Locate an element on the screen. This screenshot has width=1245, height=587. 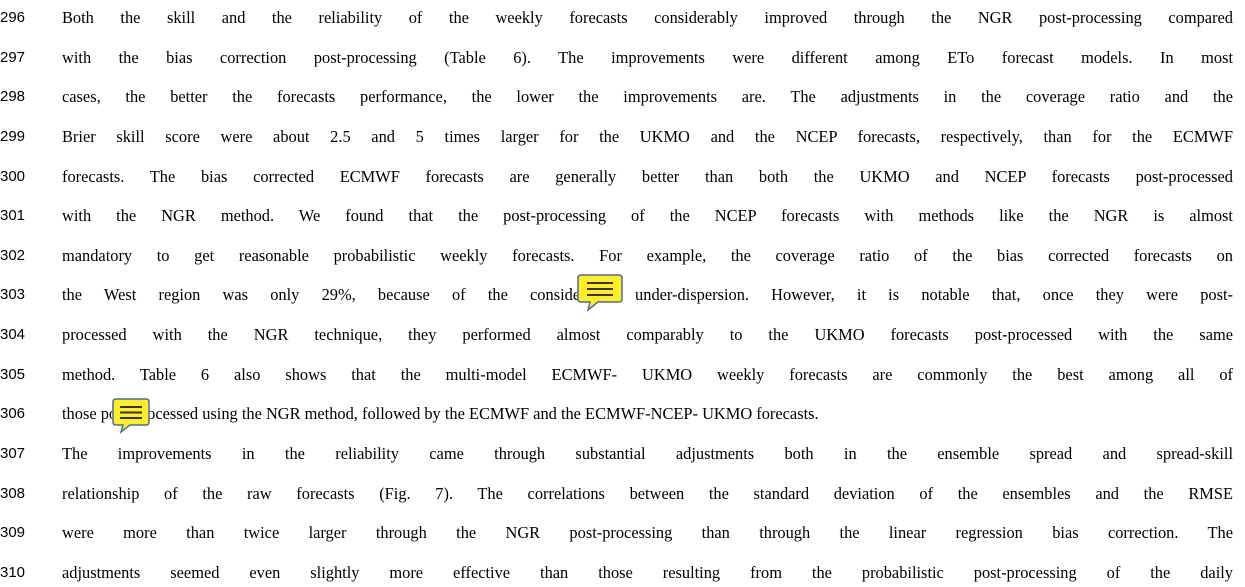
line-number: 307 is located at coordinates (13, 454).